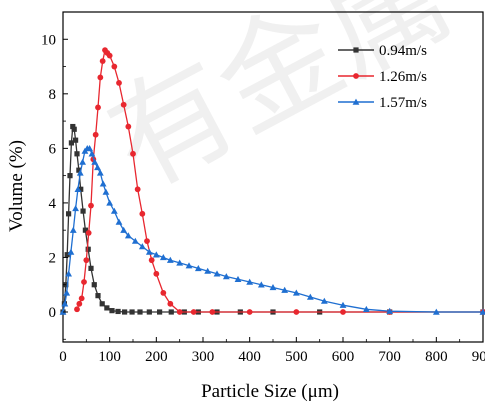 Image resolution: width=485 pixels, height=403 pixels. Describe the element at coordinates (16, 186) in the screenshot. I see `y-axis-title: Volume (%)` at that location.